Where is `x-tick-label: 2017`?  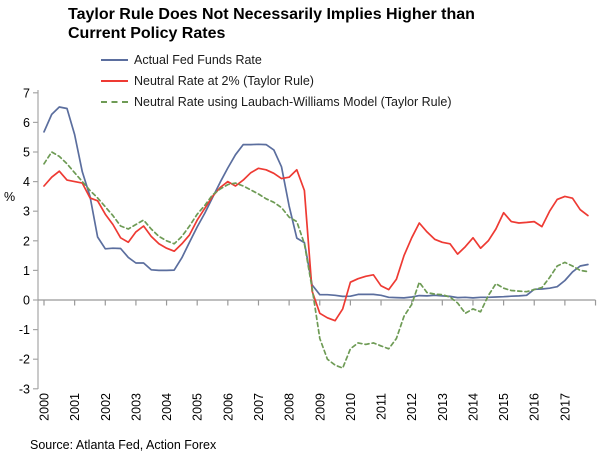
x-tick-label: 2017 is located at coordinates (565, 407).